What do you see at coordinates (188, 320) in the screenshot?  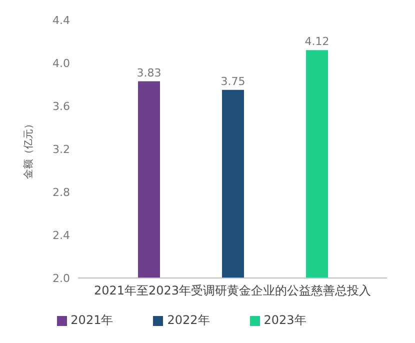 I see `legend-label: 2022年` at bounding box center [188, 320].